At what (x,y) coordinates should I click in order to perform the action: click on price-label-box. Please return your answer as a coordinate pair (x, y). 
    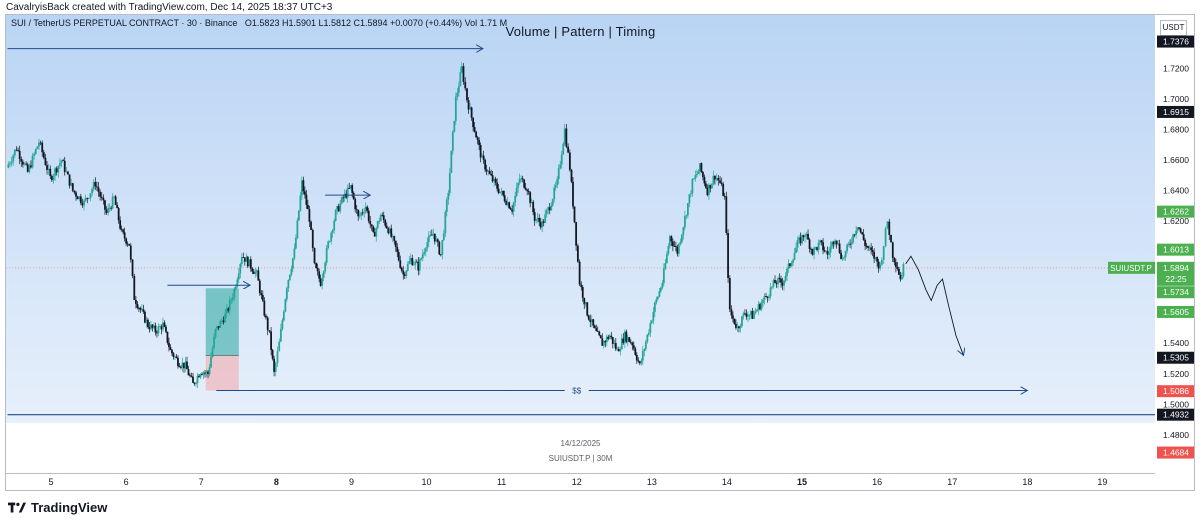
    Looking at the image, I should click on (1175, 391).